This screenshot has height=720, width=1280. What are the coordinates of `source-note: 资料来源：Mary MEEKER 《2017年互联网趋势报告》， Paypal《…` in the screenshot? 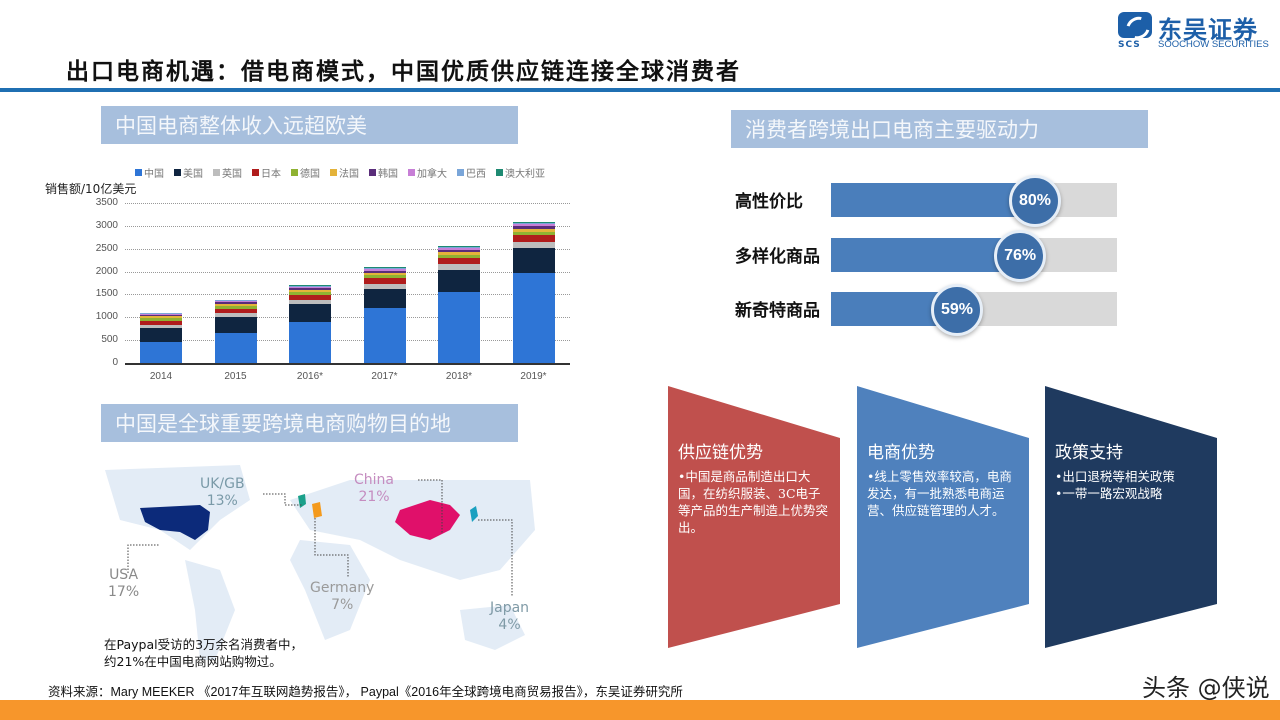 It's located at (365, 692).